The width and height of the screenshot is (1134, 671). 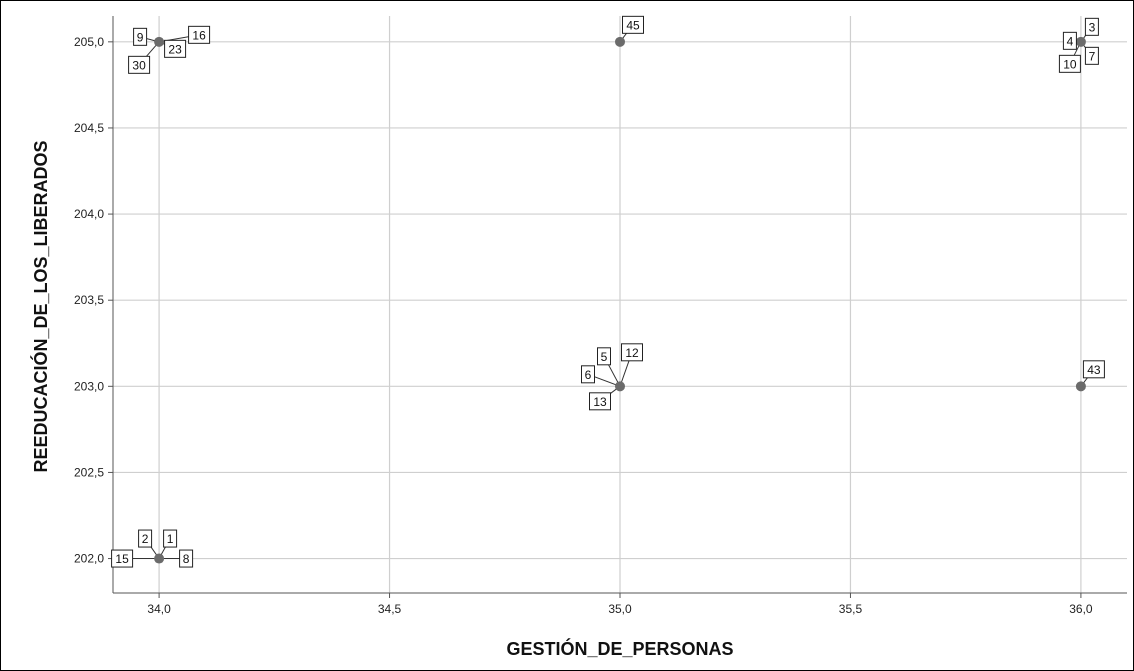 I want to click on point-label: 5, so click(x=604, y=356).